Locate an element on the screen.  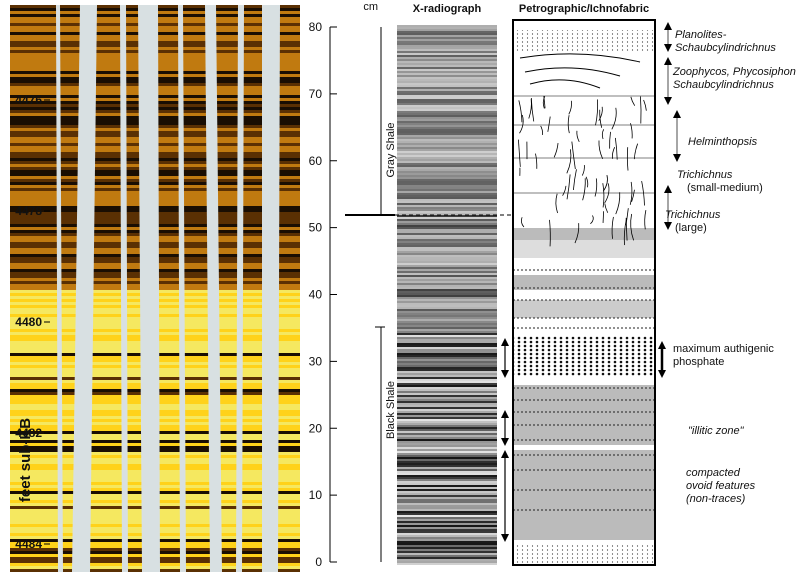
annotation: ovoid features is located at coordinates (721, 486).